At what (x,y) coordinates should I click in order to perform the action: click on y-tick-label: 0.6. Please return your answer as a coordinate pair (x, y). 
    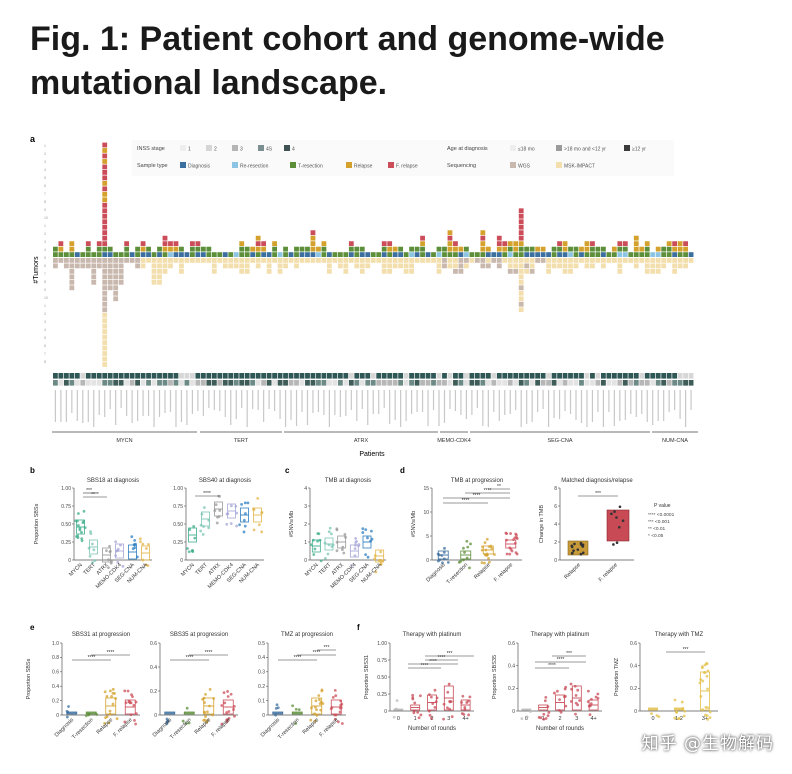
    Looking at the image, I should click on (55, 673).